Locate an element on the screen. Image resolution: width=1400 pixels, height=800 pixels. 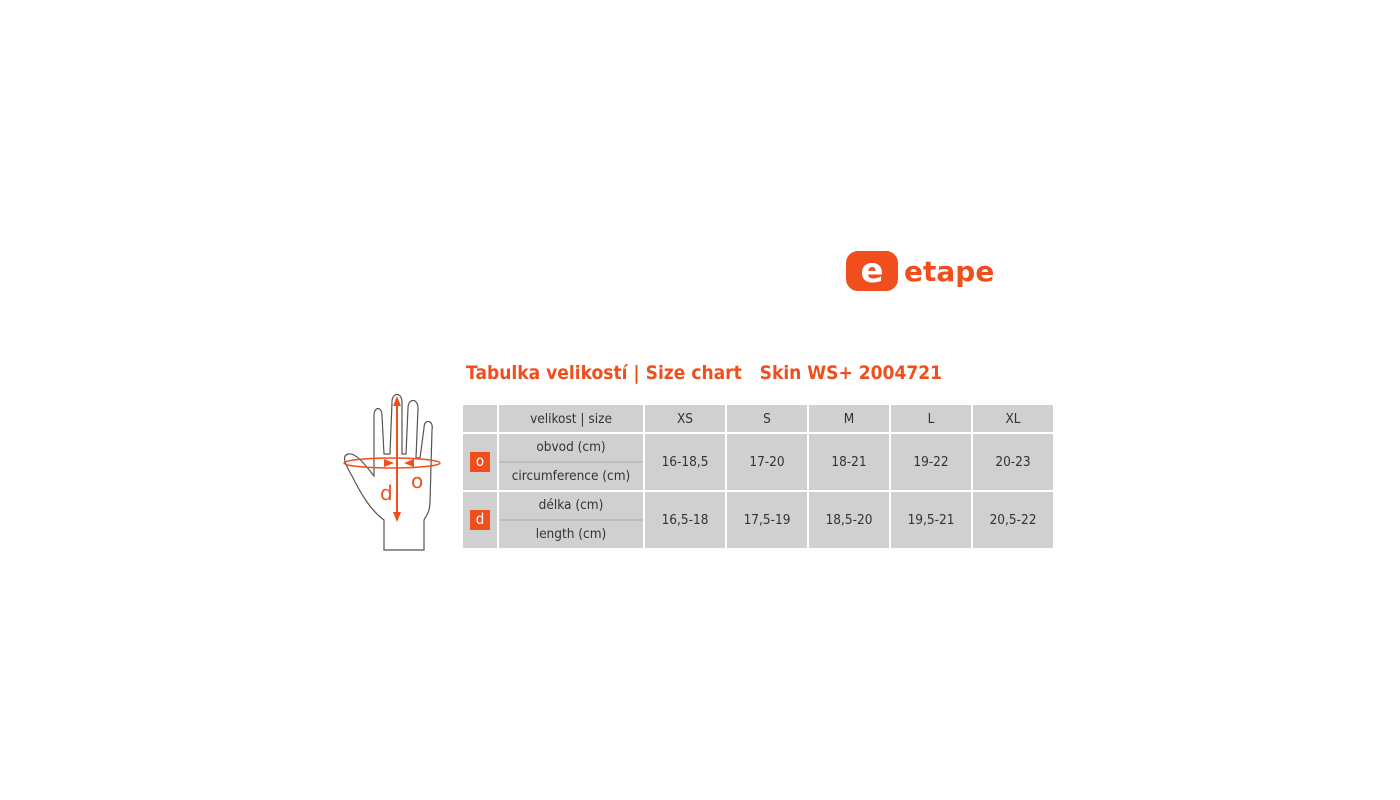
hand-label-o: o is located at coordinates (417, 481).